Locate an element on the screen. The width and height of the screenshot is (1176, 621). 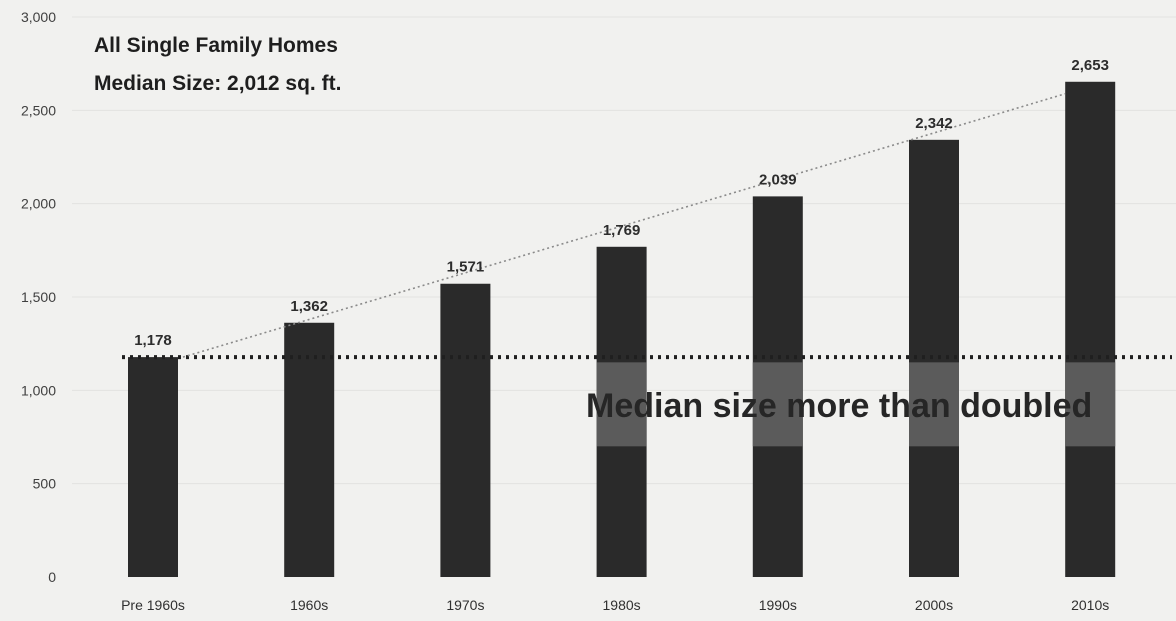
y-tick-label: 1,000 is located at coordinates (38, 390).